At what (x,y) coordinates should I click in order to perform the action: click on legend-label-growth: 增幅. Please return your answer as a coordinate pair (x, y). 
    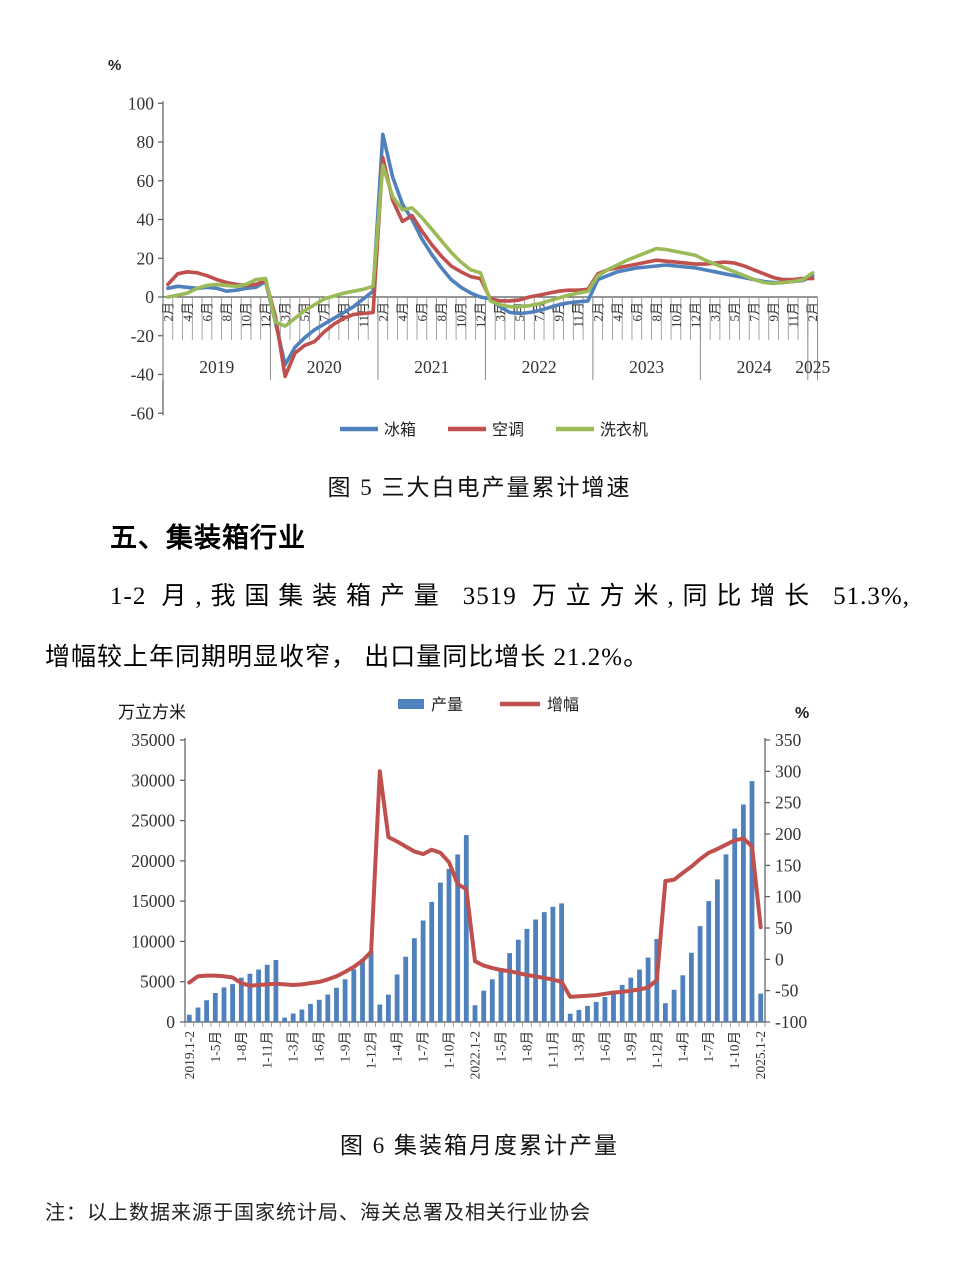
    Looking at the image, I should click on (563, 705).